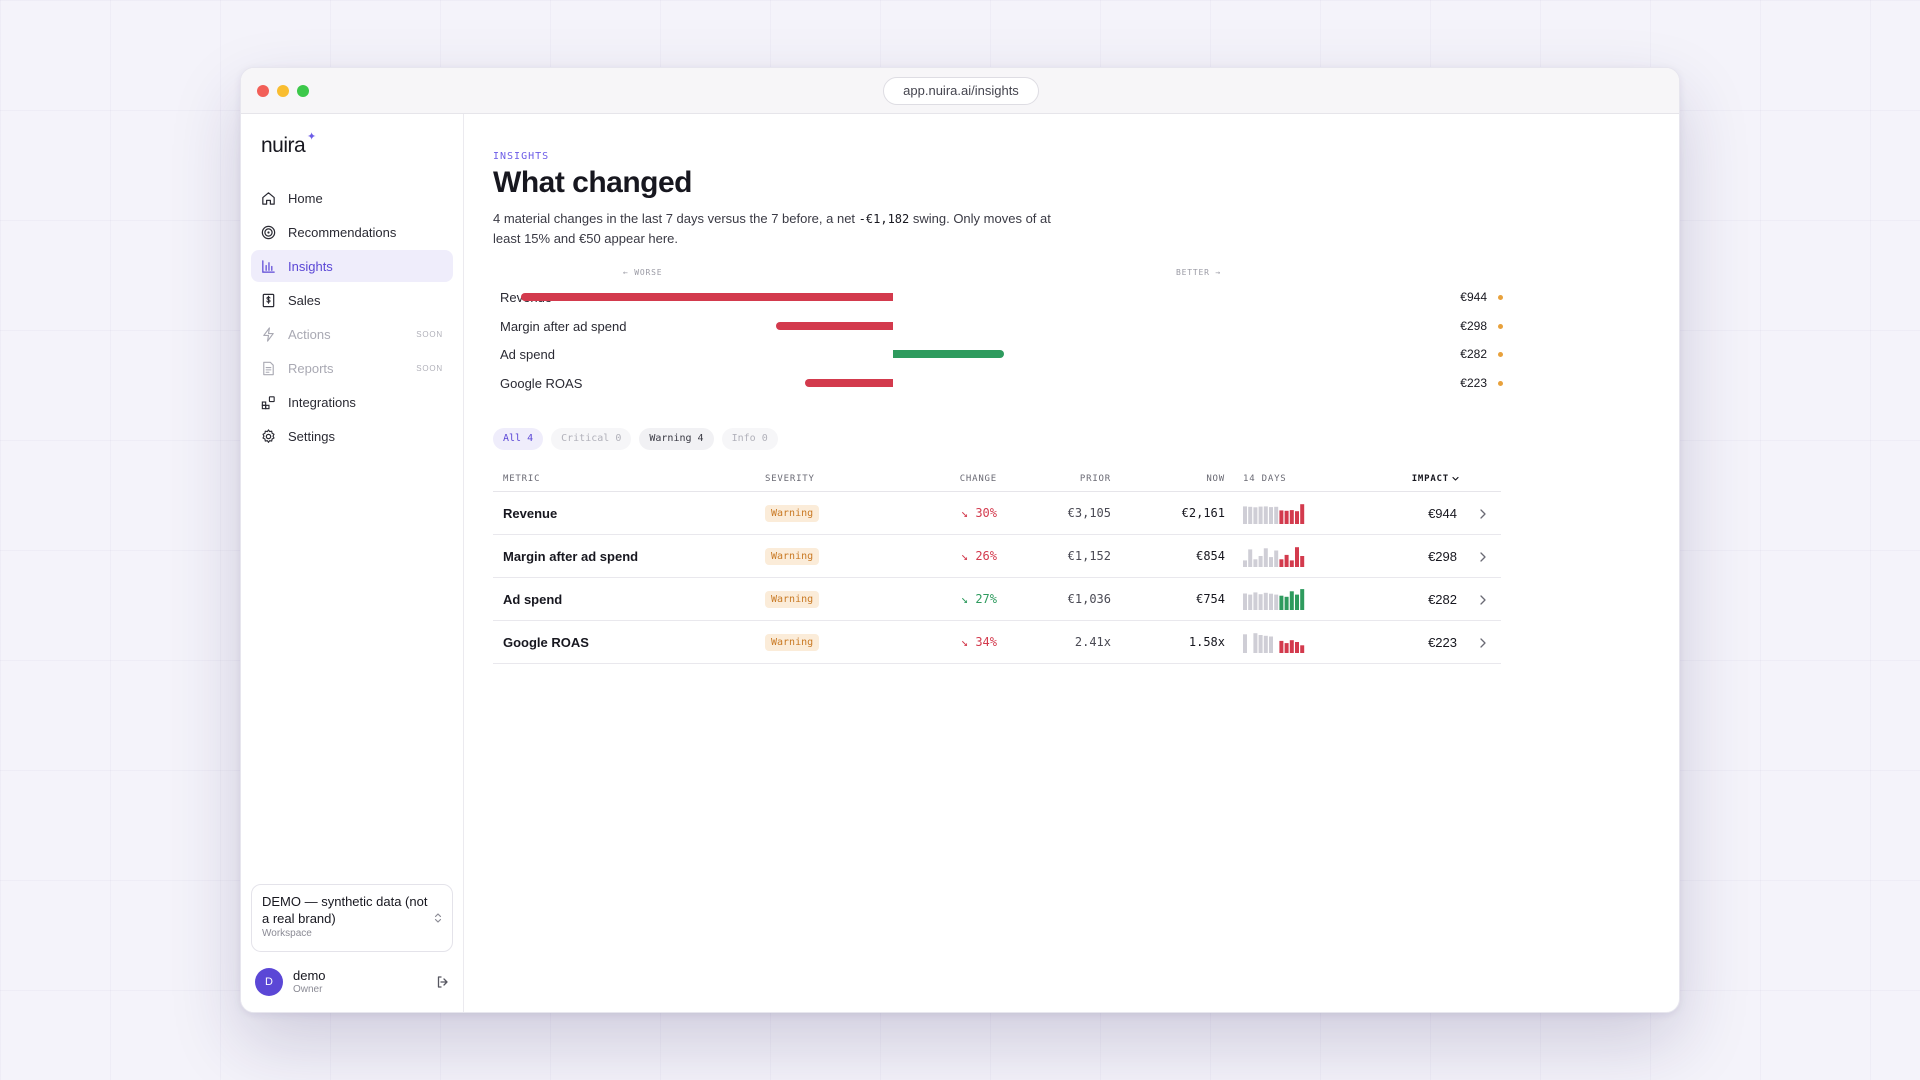 The width and height of the screenshot is (1920, 1080). Describe the element at coordinates (268, 435) in the screenshot. I see `gear-icon` at that location.